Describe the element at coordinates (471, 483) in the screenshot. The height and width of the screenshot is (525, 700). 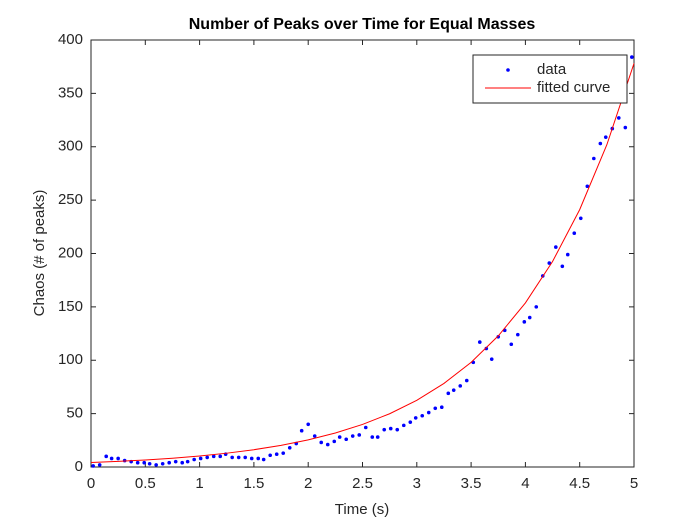
I see `x-tick-label: 3.5` at that location.